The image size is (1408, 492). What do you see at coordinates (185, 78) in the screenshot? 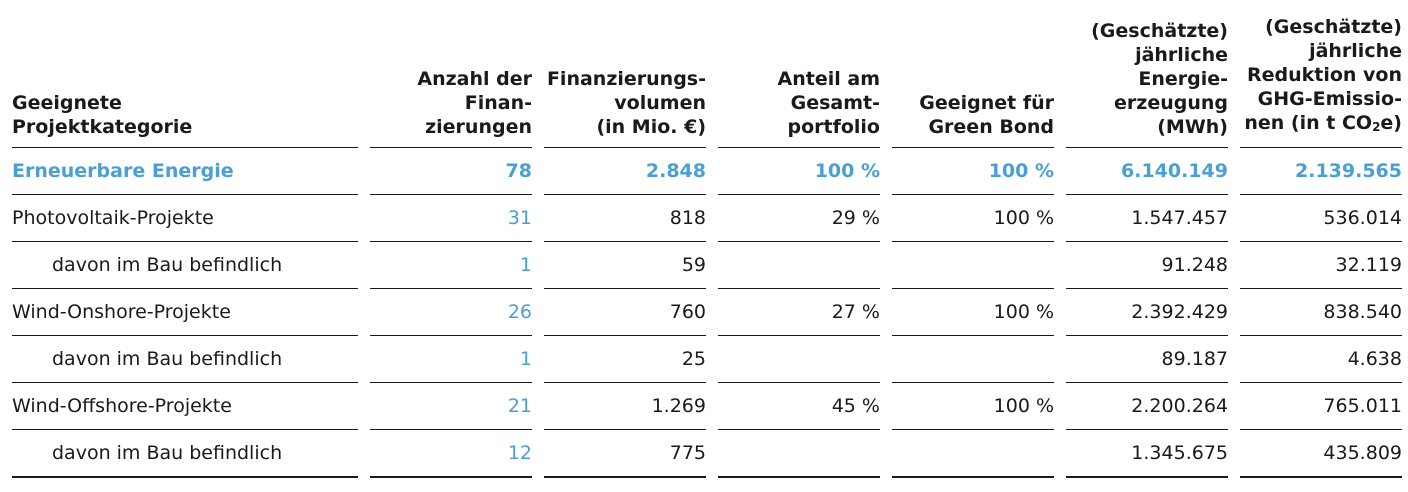
I see `header-category: Geeignete Projektkategorie` at bounding box center [185, 78].